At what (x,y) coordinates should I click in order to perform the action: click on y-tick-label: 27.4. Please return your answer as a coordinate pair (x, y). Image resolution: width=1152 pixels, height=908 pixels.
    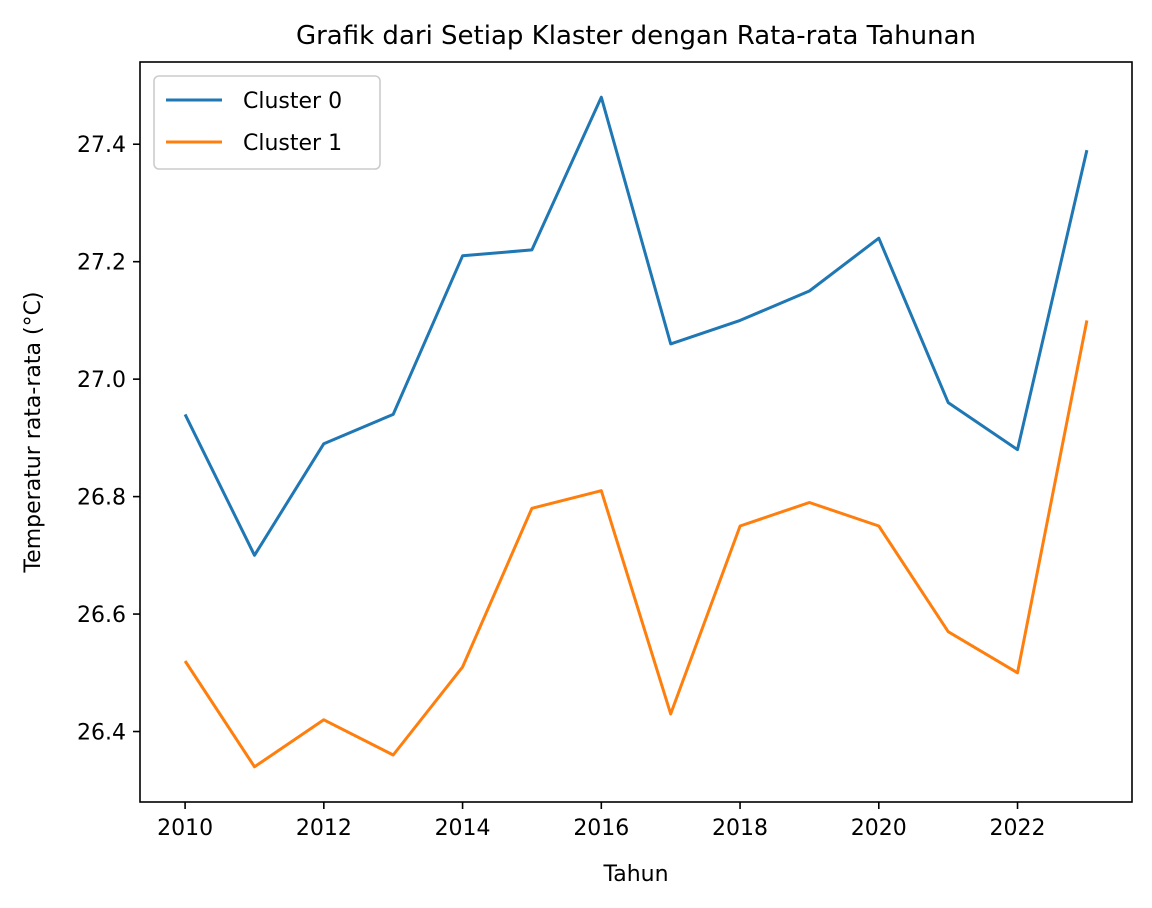
    Looking at the image, I should click on (101, 145).